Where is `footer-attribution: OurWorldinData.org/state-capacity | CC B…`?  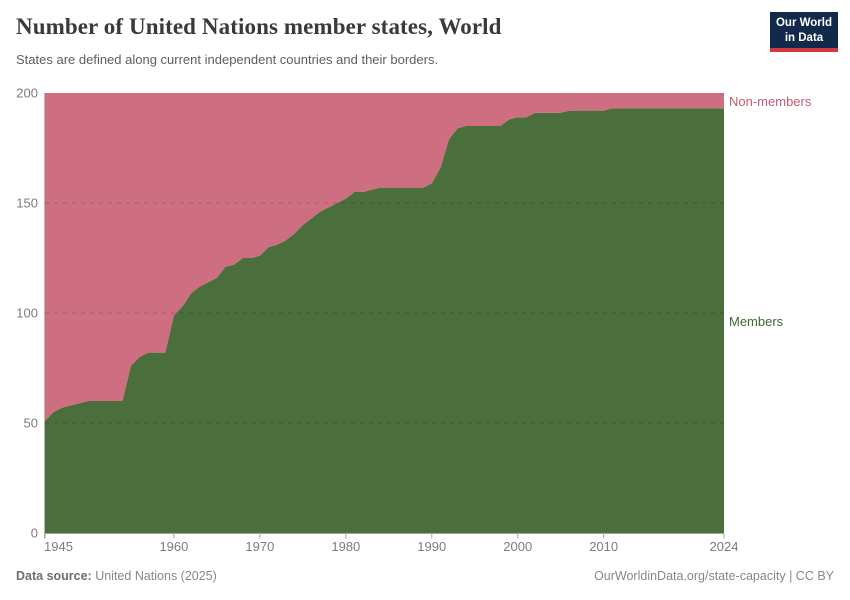
footer-attribution: OurWorldinData.org/state-capacity | CC B… is located at coordinates (714, 576).